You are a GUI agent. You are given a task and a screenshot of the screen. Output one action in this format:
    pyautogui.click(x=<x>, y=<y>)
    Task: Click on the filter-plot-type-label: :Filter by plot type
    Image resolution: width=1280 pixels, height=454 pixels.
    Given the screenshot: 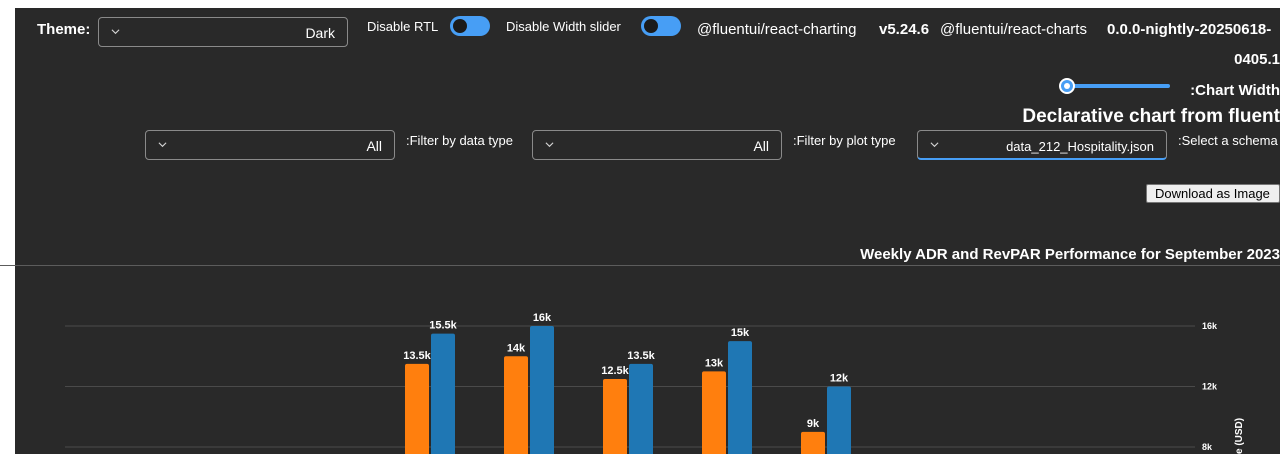 What is the action you would take?
    pyautogui.click(x=844, y=140)
    